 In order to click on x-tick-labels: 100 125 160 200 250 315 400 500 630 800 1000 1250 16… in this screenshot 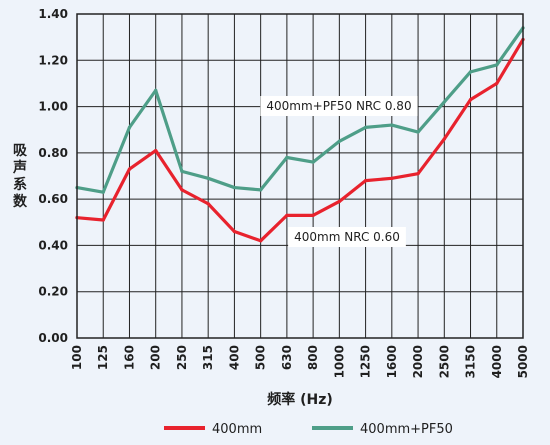, I will do `click(300, 361)`.